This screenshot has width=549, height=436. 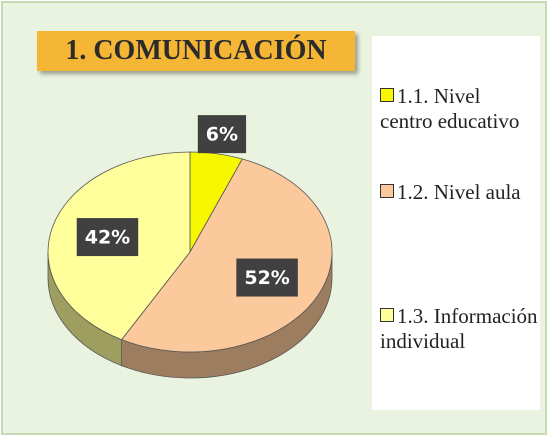 I want to click on legend-label: 1.2. Nivel aula, so click(x=459, y=192).